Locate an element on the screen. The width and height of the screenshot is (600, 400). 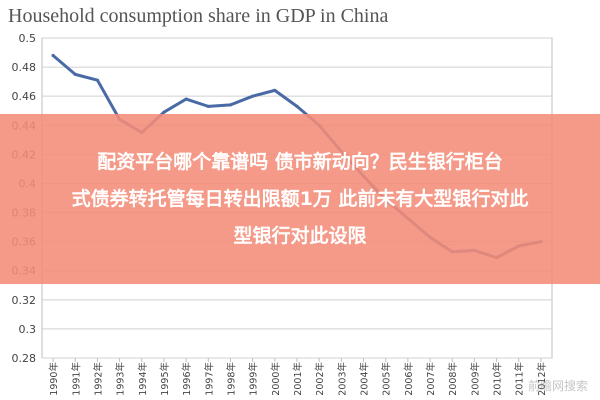
x-tick-label: 2011年 is located at coordinates (520, 379).